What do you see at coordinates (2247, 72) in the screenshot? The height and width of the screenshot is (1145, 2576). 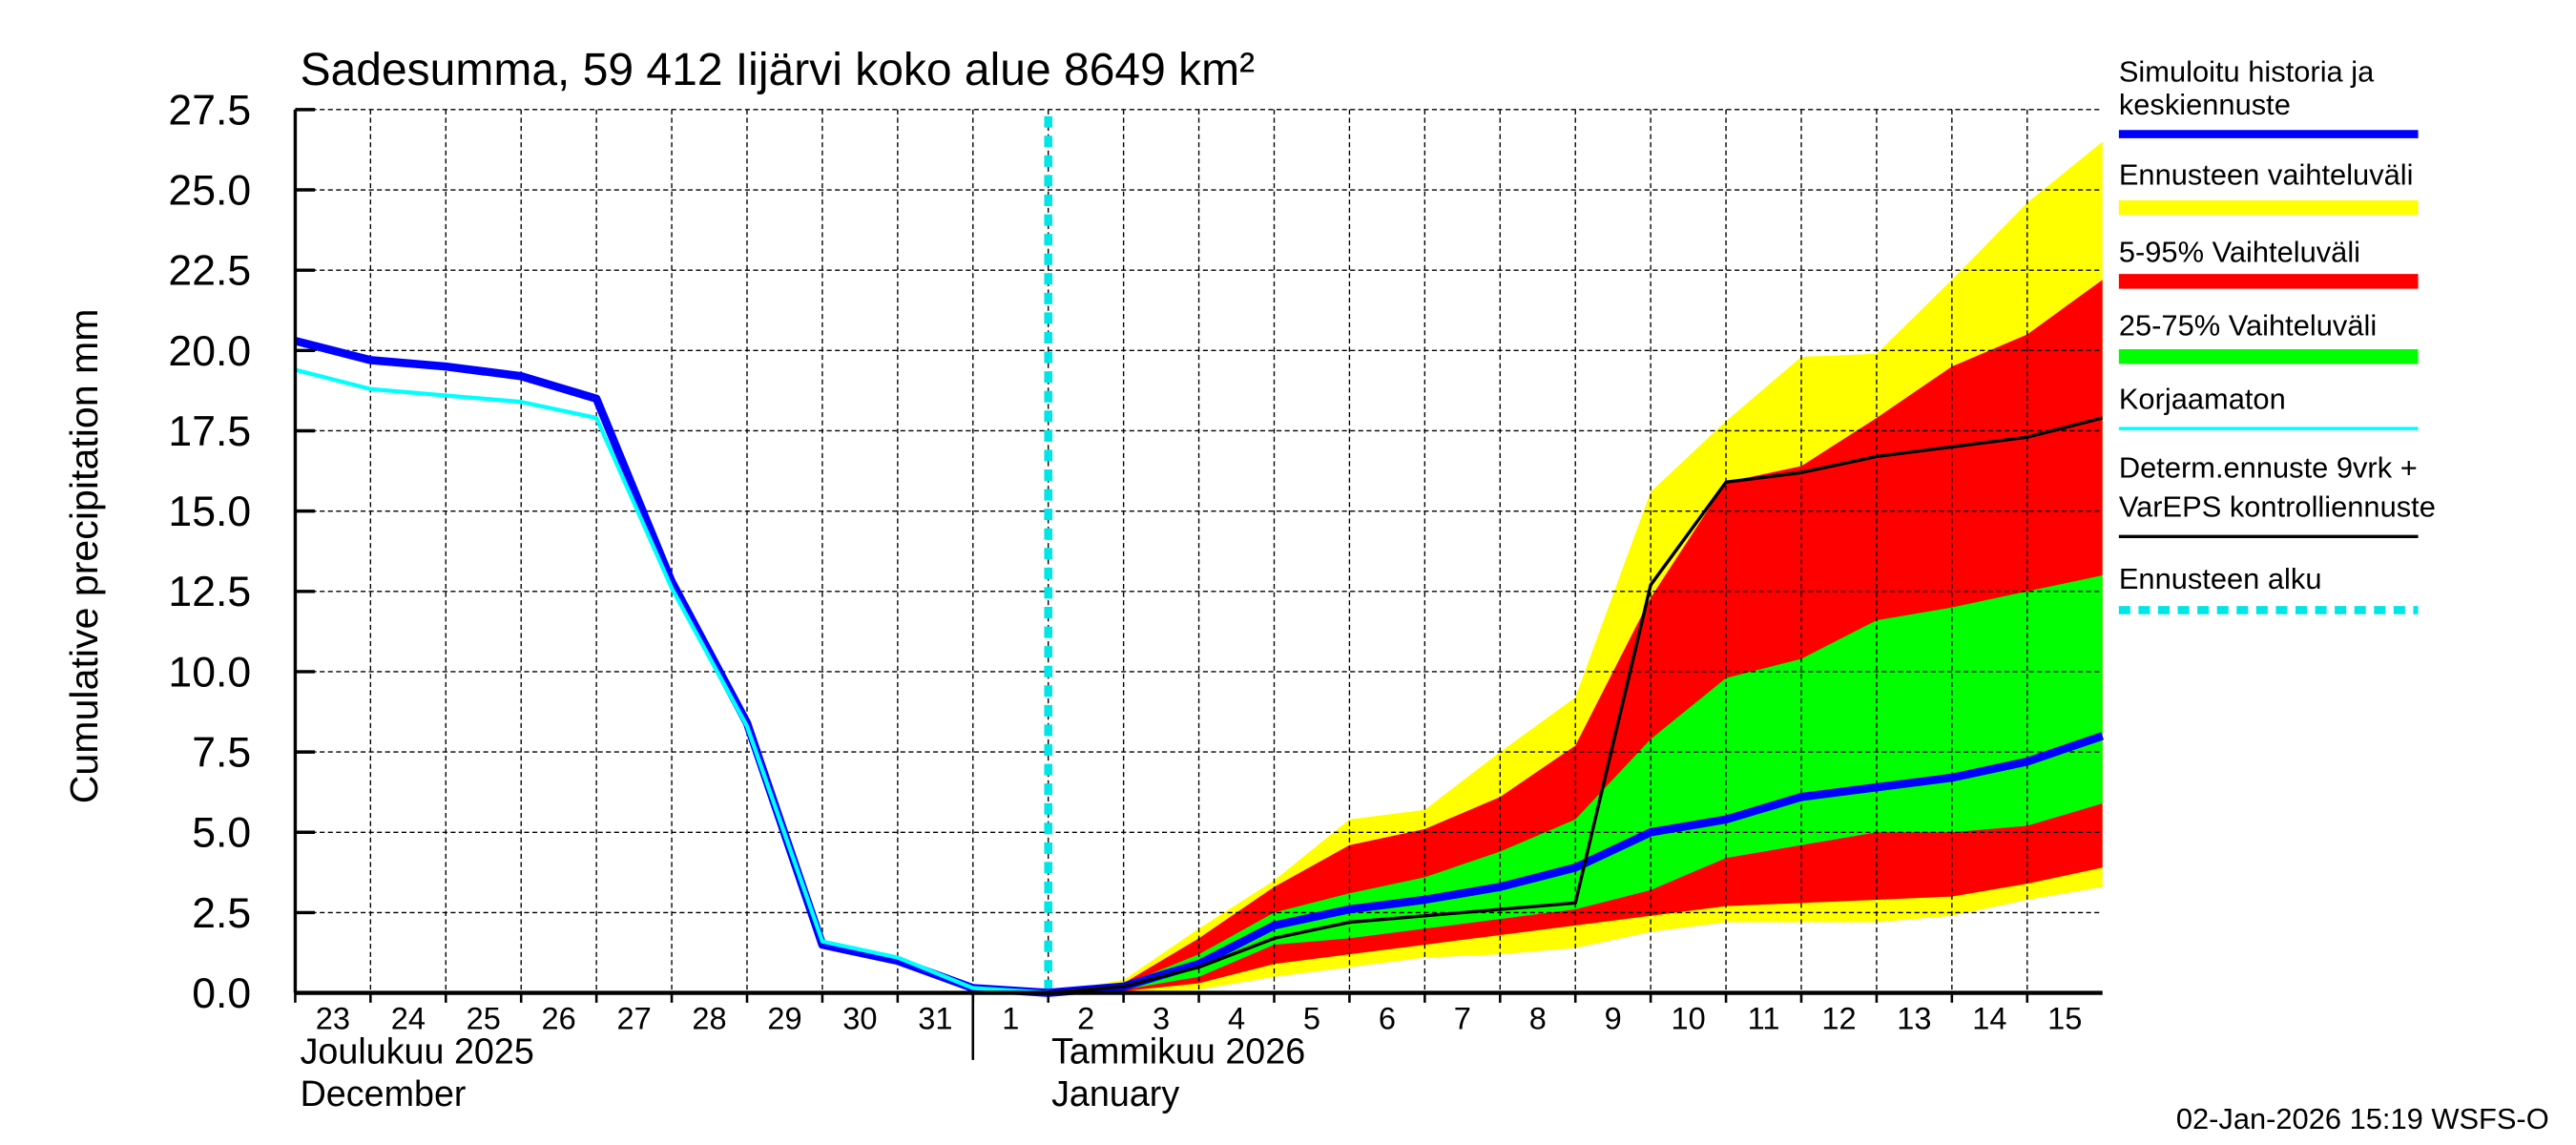 I see `legend-label: Simuloitu historia ja` at bounding box center [2247, 72].